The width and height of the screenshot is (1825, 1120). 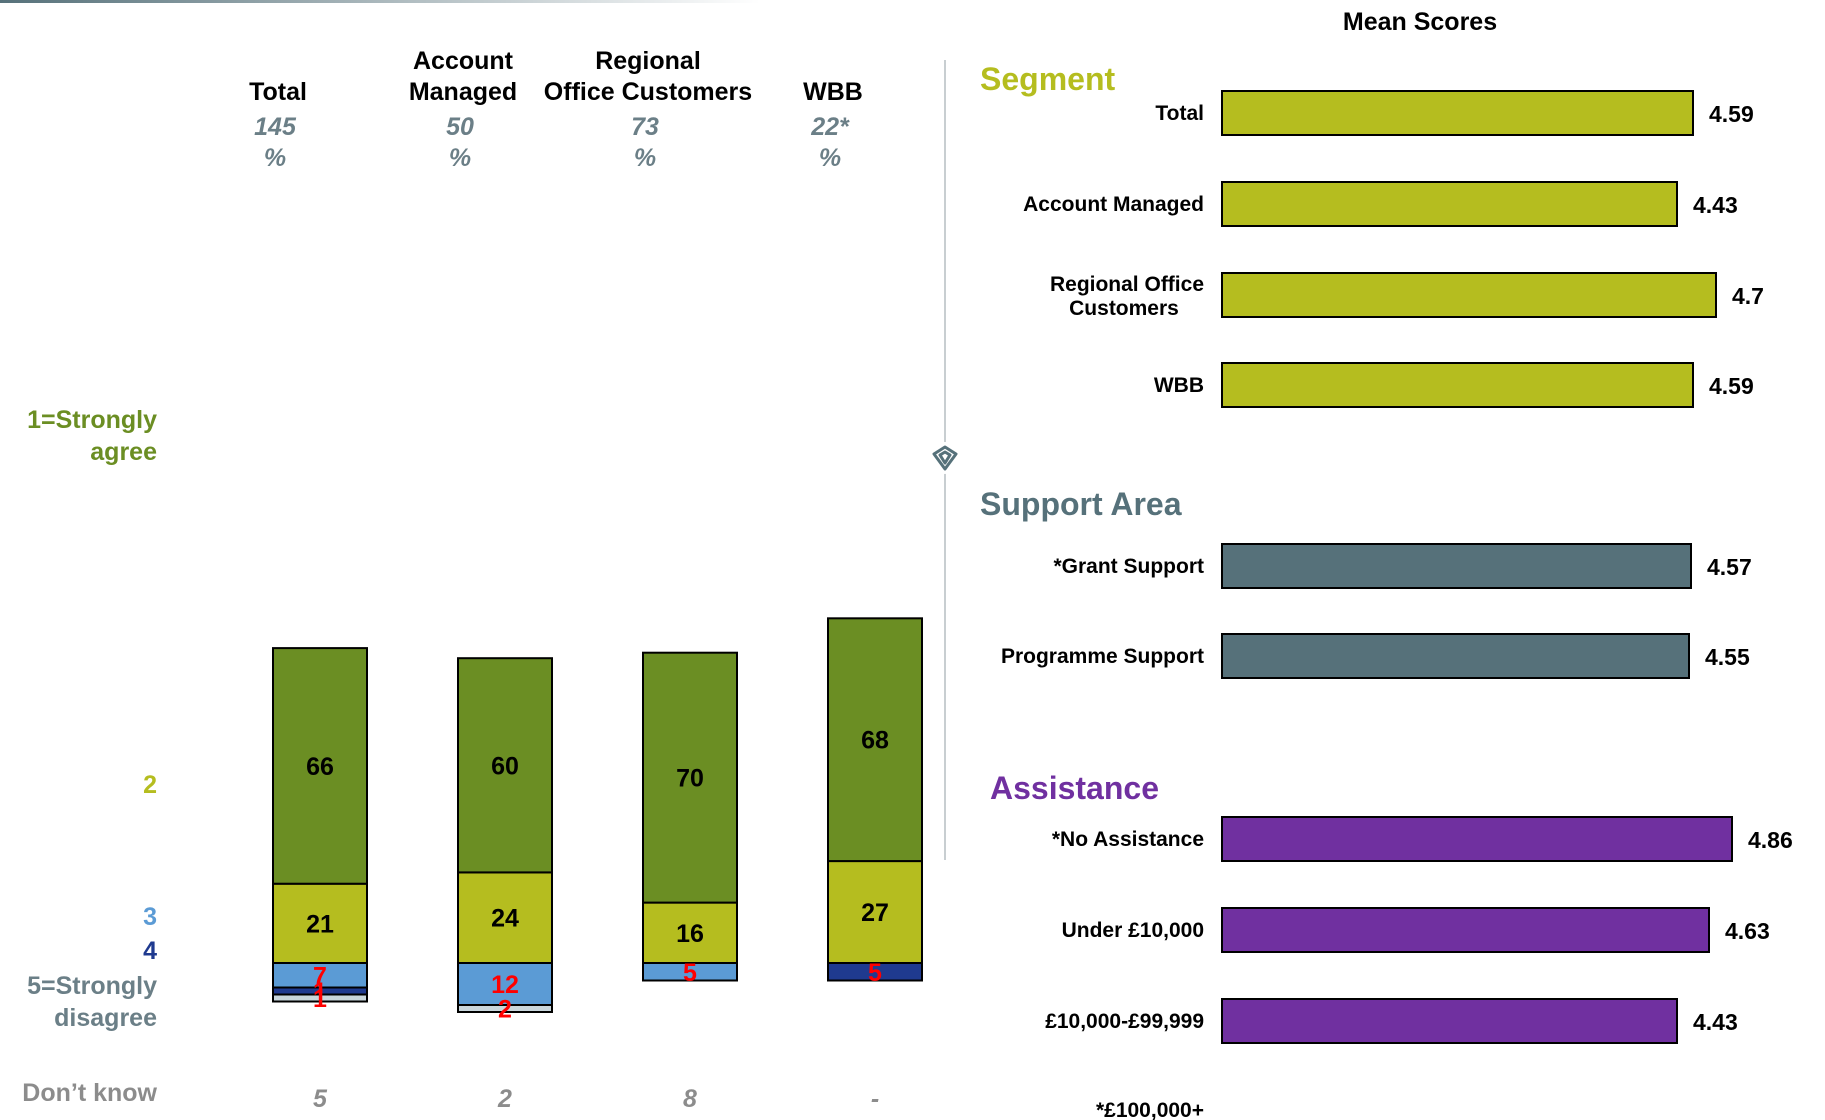 I want to click on mean-value-label: 4.55, so click(x=1727, y=657).